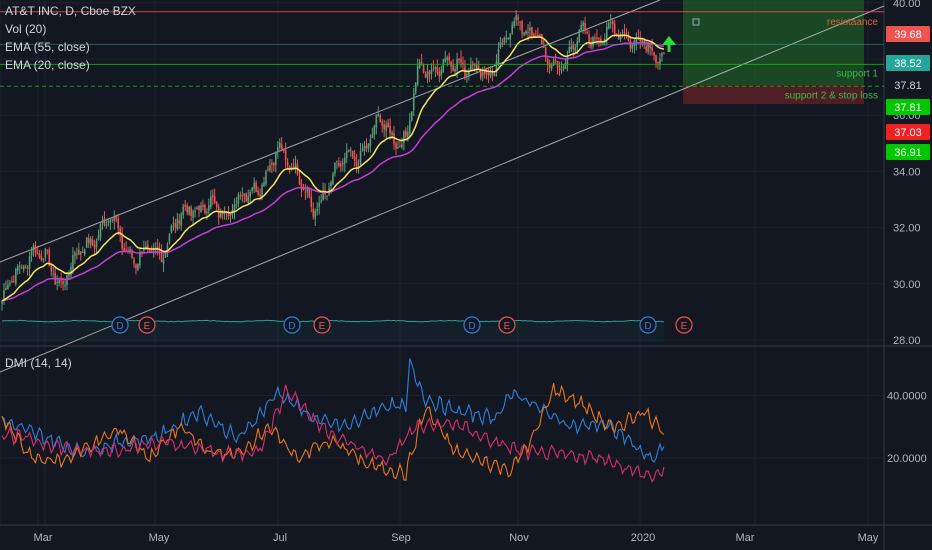 This screenshot has height=550, width=932. I want to click on dmi-line-dmi_minus, so click(333, 431).